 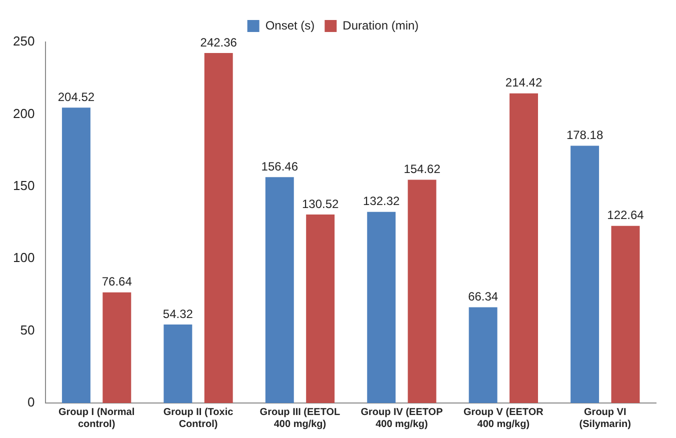 What do you see at coordinates (96, 418) in the screenshot?
I see `x-tick-label: Group I (Normal control)` at bounding box center [96, 418].